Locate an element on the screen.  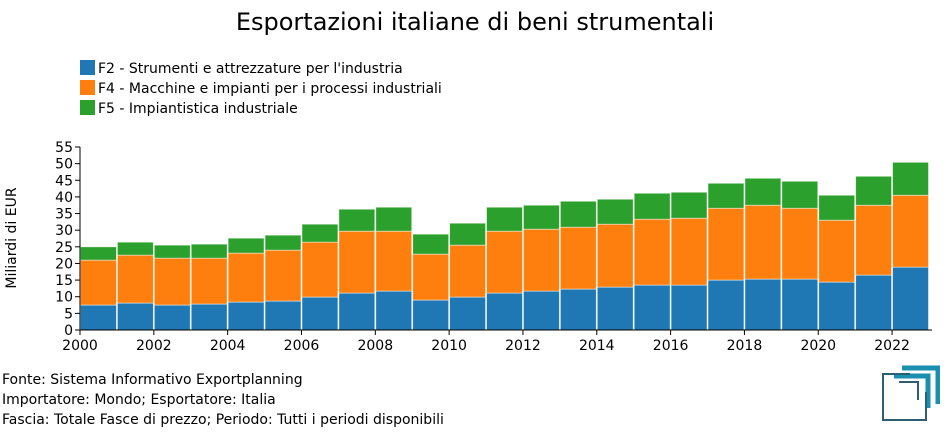
footer-importer: Importatore: Mondo; Esportatore: Italia is located at coordinates (139, 400).